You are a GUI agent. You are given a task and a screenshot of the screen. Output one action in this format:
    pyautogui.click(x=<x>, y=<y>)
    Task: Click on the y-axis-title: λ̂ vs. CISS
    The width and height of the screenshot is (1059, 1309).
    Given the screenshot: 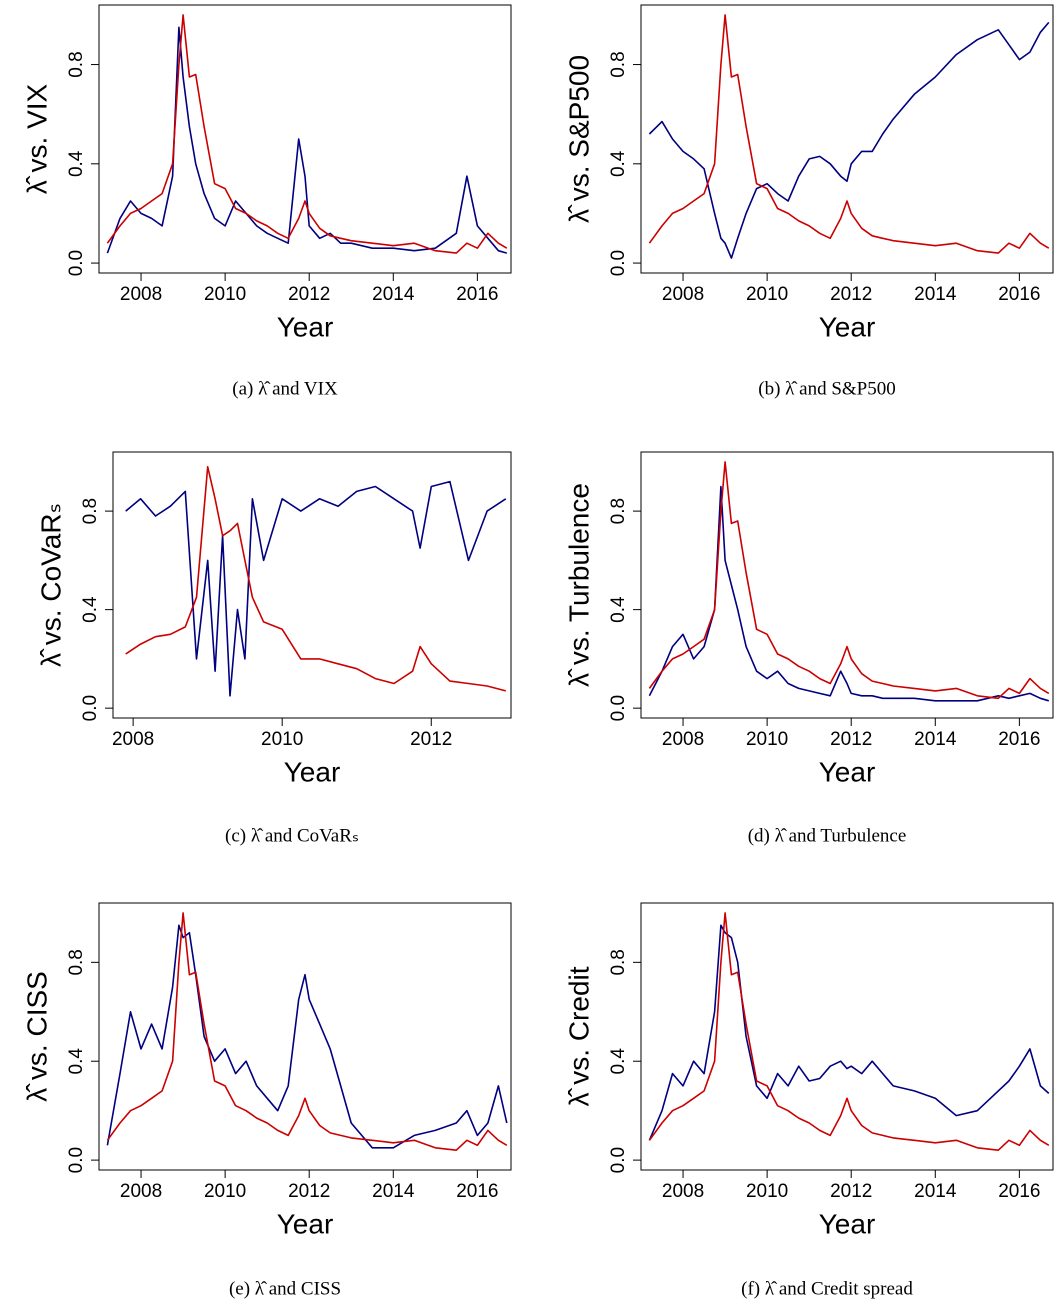 What is the action you would take?
    pyautogui.click(x=36, y=1036)
    